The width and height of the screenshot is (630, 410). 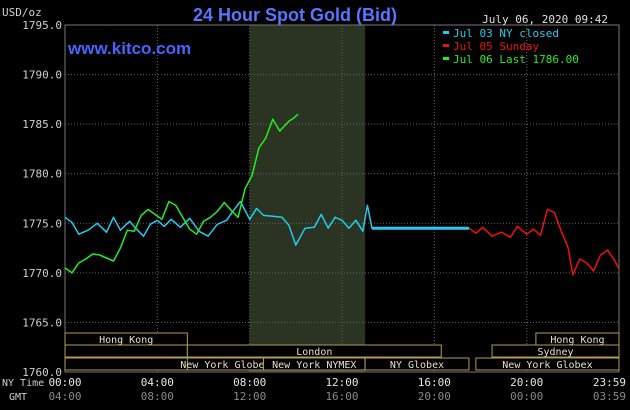 I want to click on session-sydney-label: Sydney, so click(x=555, y=352).